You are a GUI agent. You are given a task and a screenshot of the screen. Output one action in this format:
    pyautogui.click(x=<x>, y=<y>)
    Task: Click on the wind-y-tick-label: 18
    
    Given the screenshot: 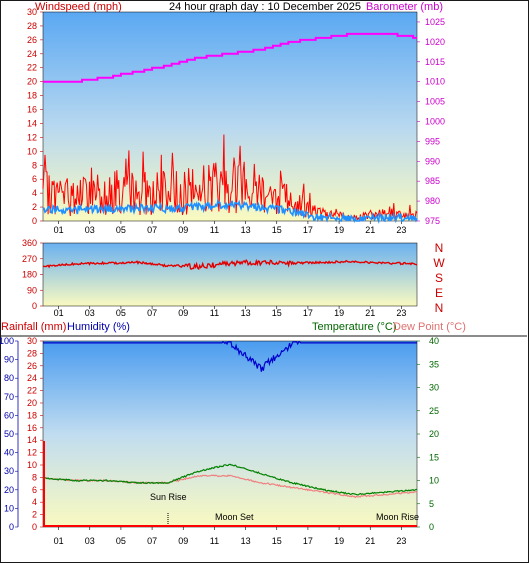 What is the action you would take?
    pyautogui.click(x=32, y=96)
    